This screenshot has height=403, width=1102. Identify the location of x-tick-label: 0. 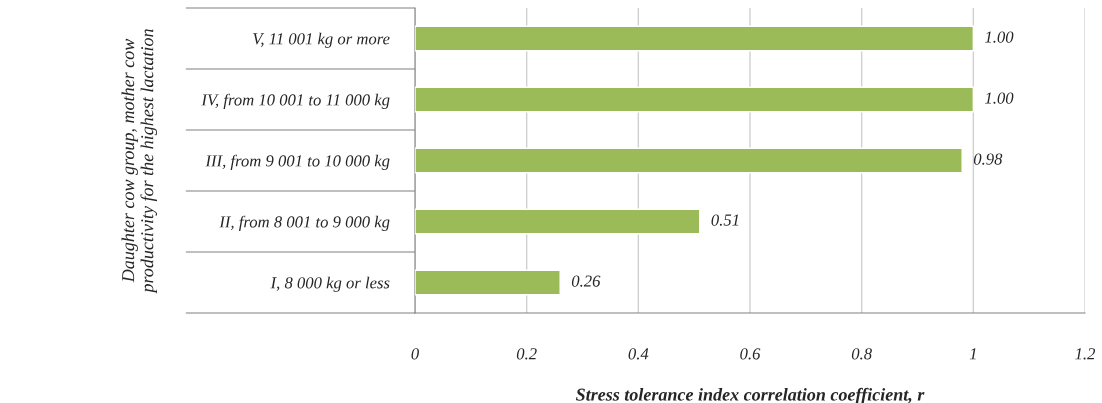
(415, 354).